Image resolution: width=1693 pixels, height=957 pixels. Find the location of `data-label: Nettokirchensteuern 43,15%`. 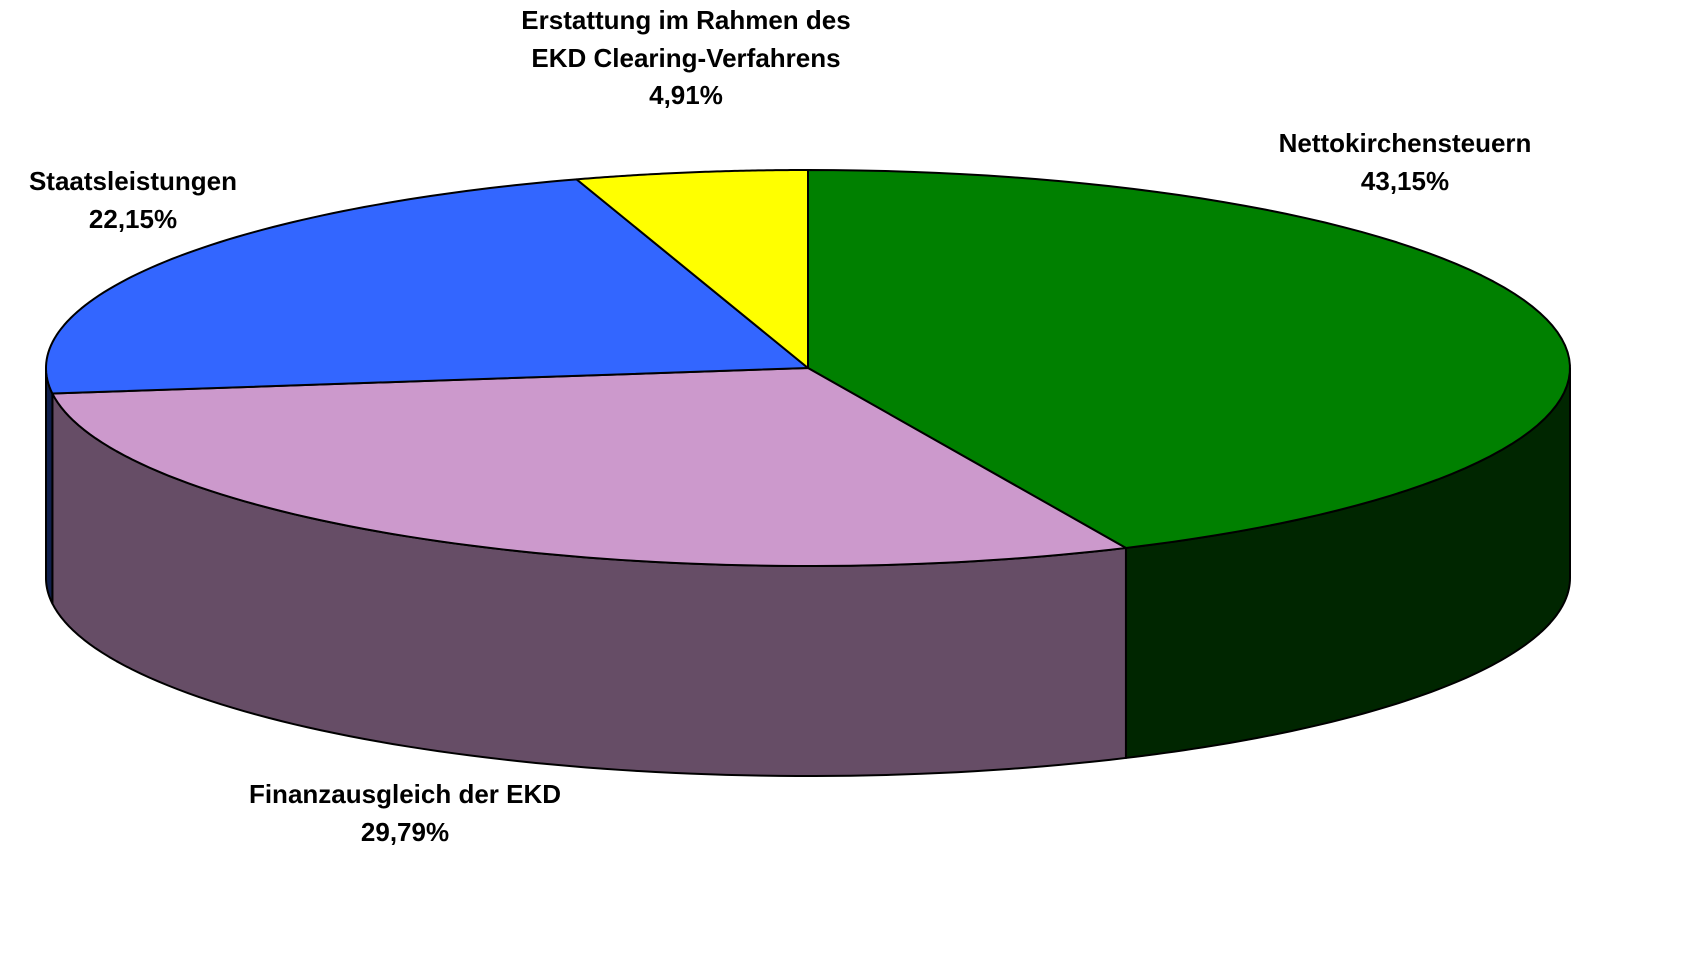

data-label: Nettokirchensteuern 43,15% is located at coordinates (1405, 162).